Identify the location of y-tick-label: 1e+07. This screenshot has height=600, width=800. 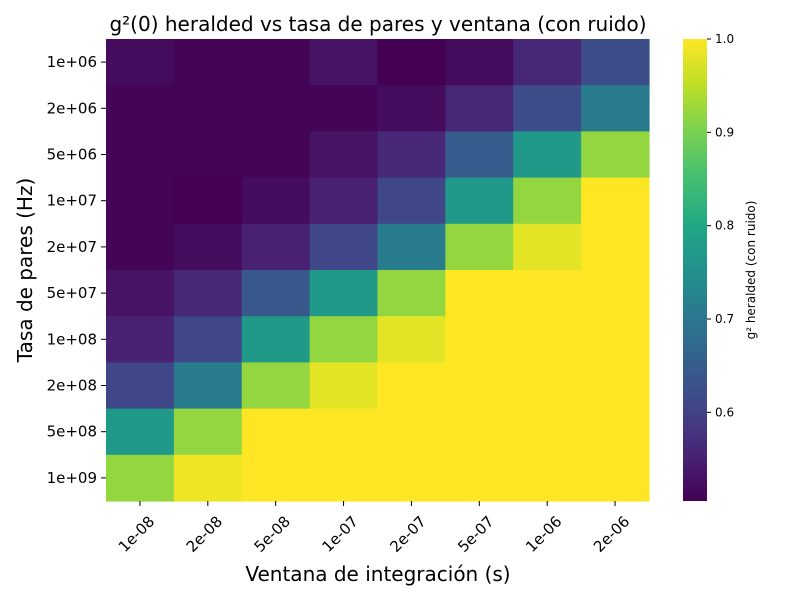
(72, 201).